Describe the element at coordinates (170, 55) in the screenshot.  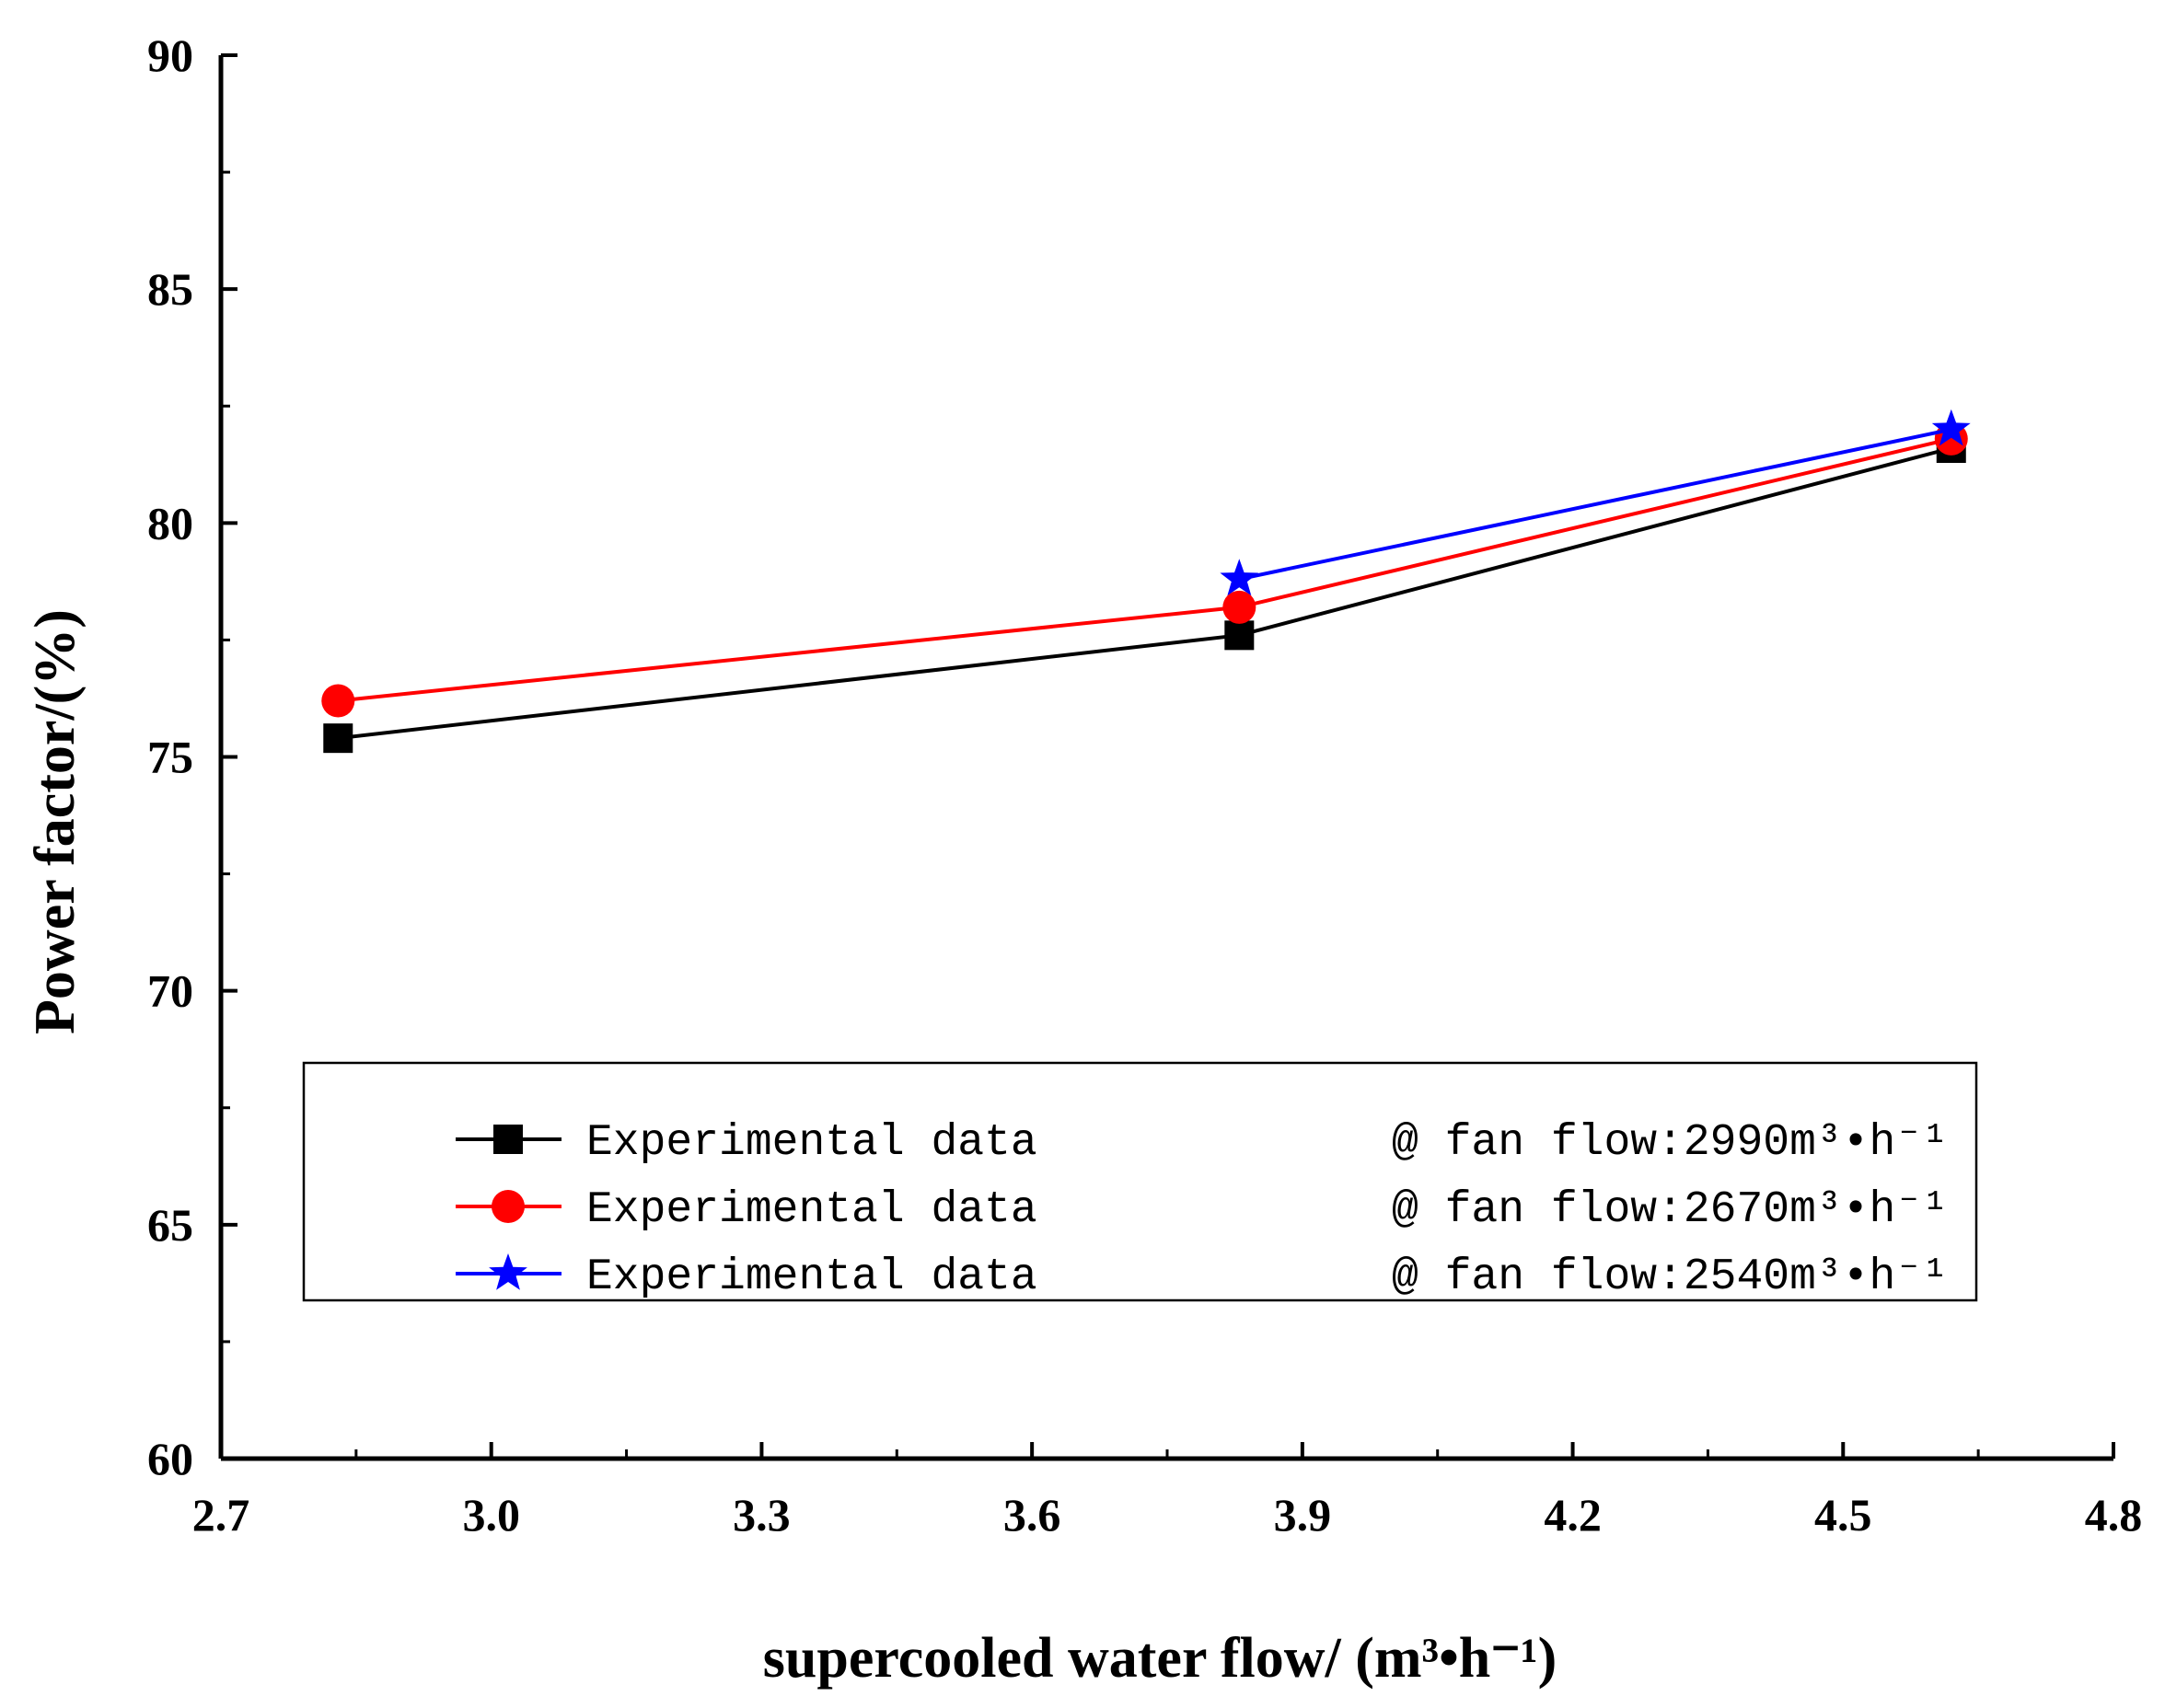
I see `y-tick-label: 90` at that location.